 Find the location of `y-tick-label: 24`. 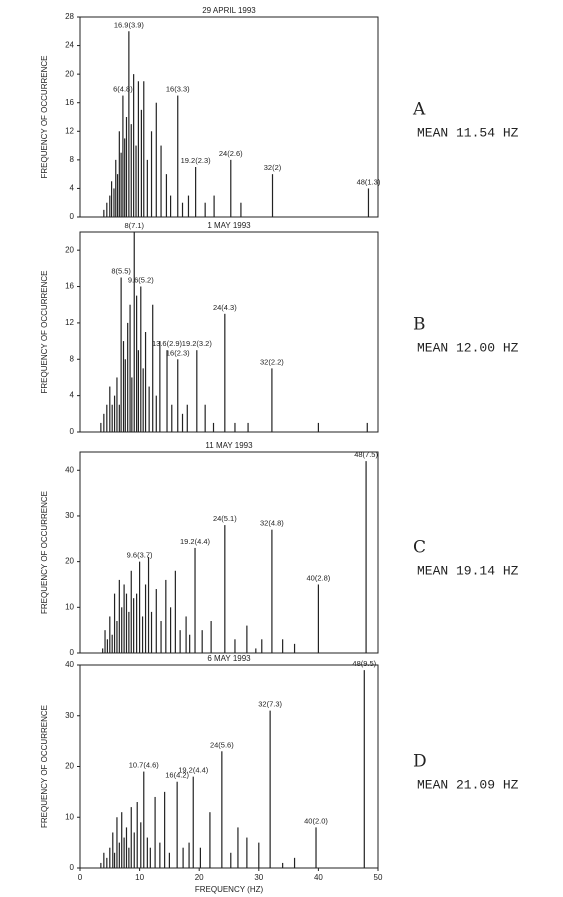

y-tick-label: 24 is located at coordinates (69, 45).